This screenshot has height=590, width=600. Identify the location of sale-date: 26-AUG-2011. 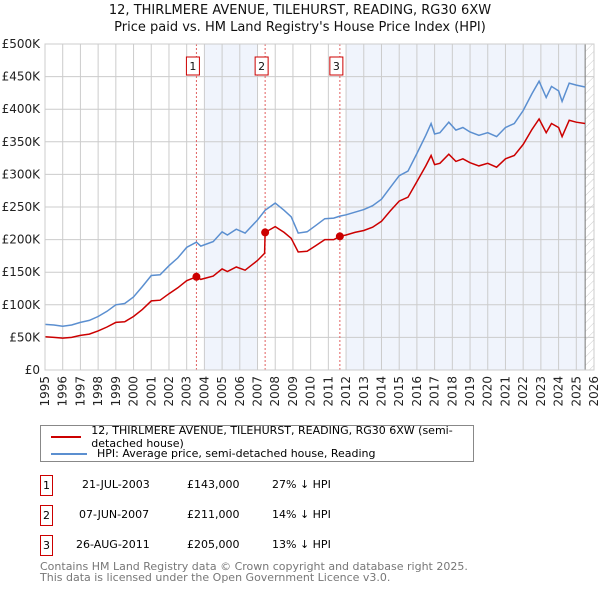
(113, 544).